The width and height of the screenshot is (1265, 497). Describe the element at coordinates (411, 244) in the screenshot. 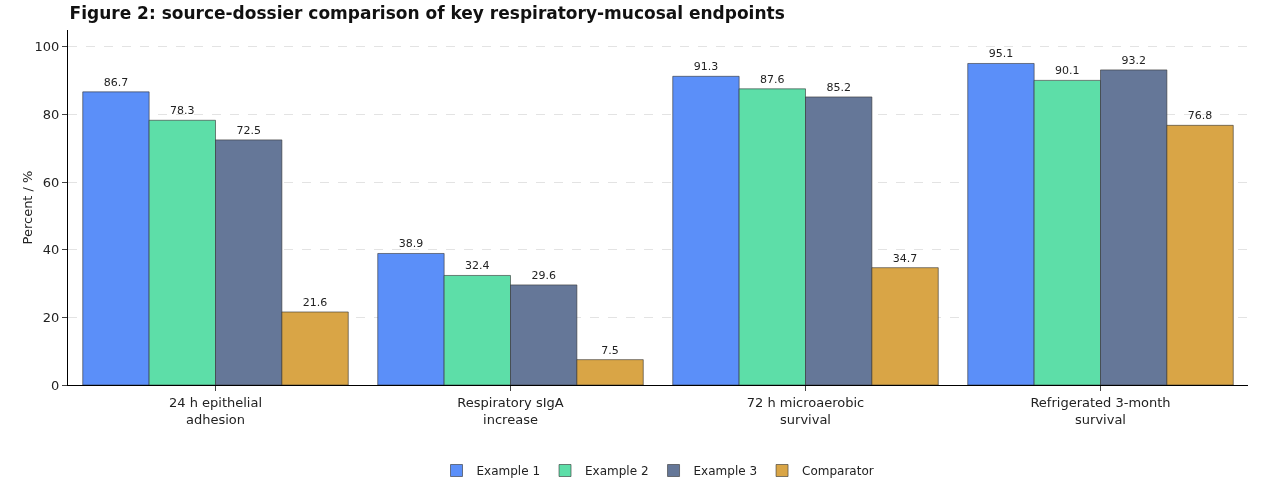

I see `data-label: 38.9` at that location.